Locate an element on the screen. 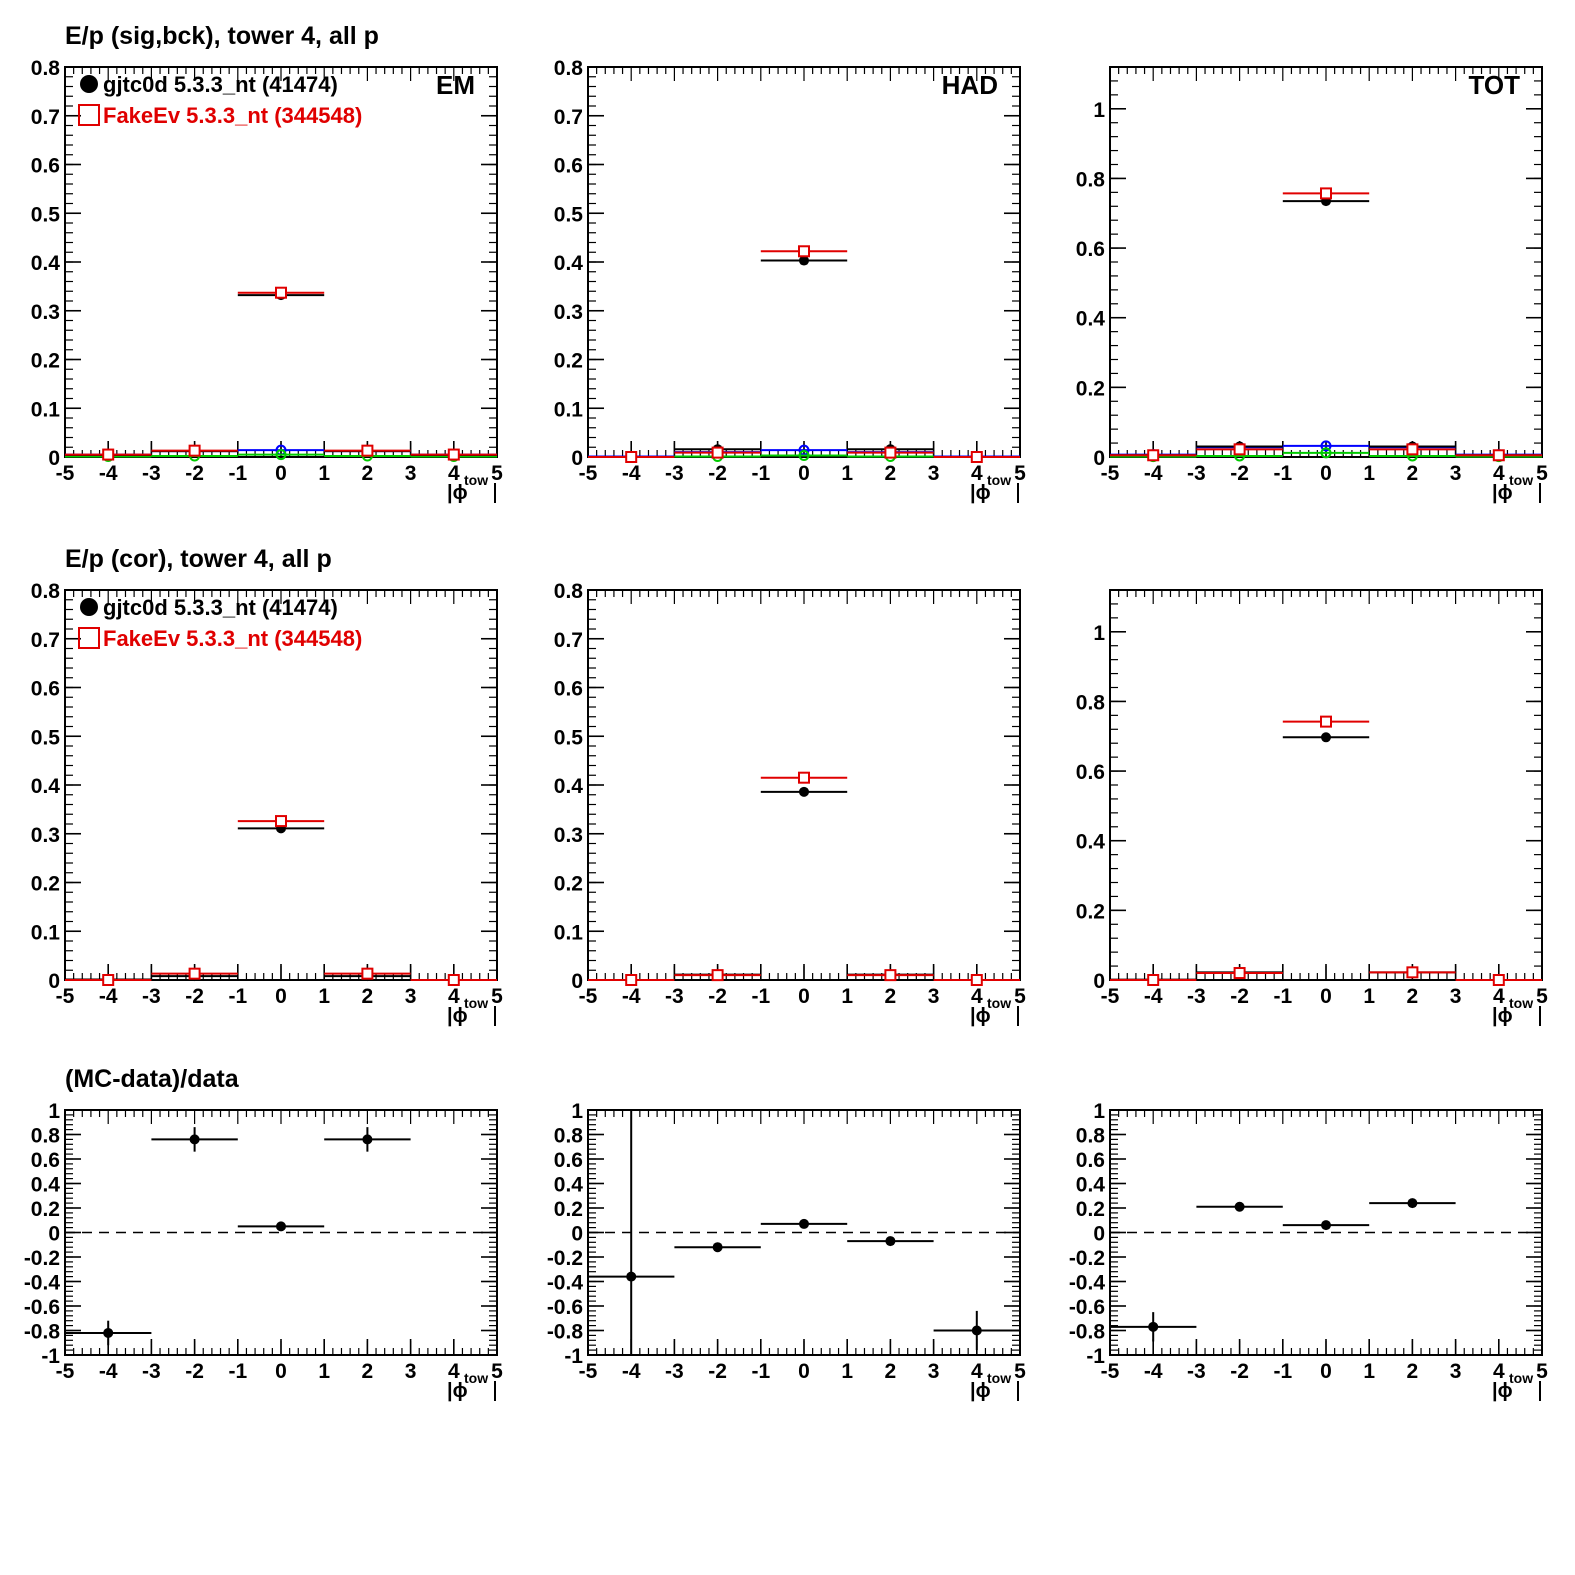  panel-title: E/p (cor), tower 4, all p is located at coordinates (198, 559).